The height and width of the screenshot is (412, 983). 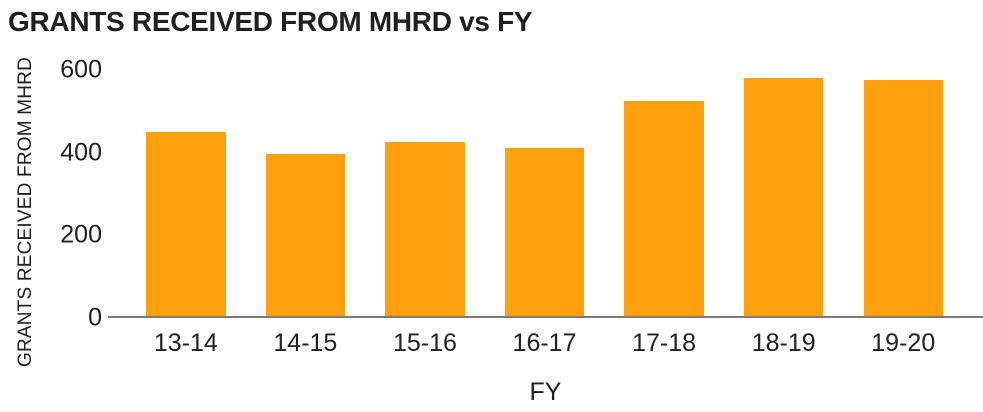 I want to click on x-tick-label: 15-16, so click(x=424, y=343).